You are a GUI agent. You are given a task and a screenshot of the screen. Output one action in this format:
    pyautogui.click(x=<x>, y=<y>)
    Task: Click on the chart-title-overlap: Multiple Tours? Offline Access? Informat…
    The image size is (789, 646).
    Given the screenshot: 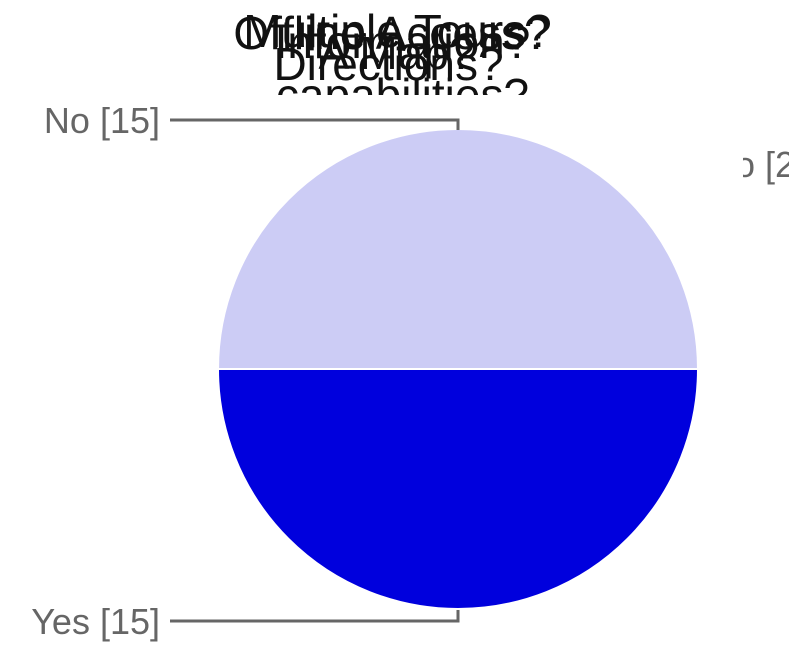 What is the action you would take?
    pyautogui.click(x=394, y=47)
    